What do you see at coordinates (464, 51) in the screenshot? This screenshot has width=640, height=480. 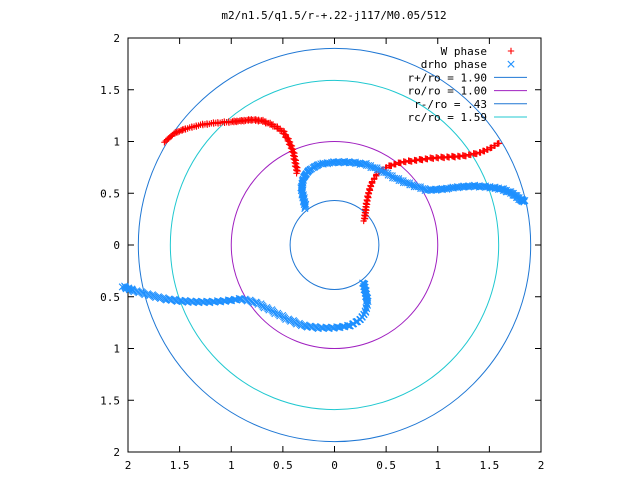 I see `legend-label: W phase` at bounding box center [464, 51].